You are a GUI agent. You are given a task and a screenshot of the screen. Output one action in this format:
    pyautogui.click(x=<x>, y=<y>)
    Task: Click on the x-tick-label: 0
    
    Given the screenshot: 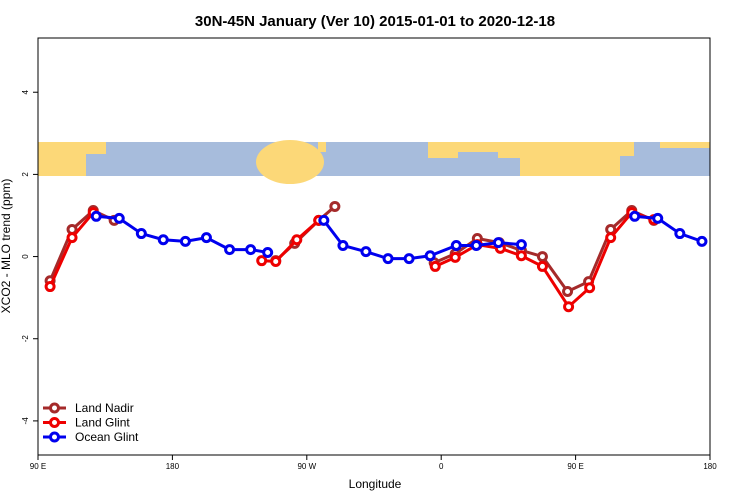 What is the action you would take?
    pyautogui.click(x=441, y=466)
    